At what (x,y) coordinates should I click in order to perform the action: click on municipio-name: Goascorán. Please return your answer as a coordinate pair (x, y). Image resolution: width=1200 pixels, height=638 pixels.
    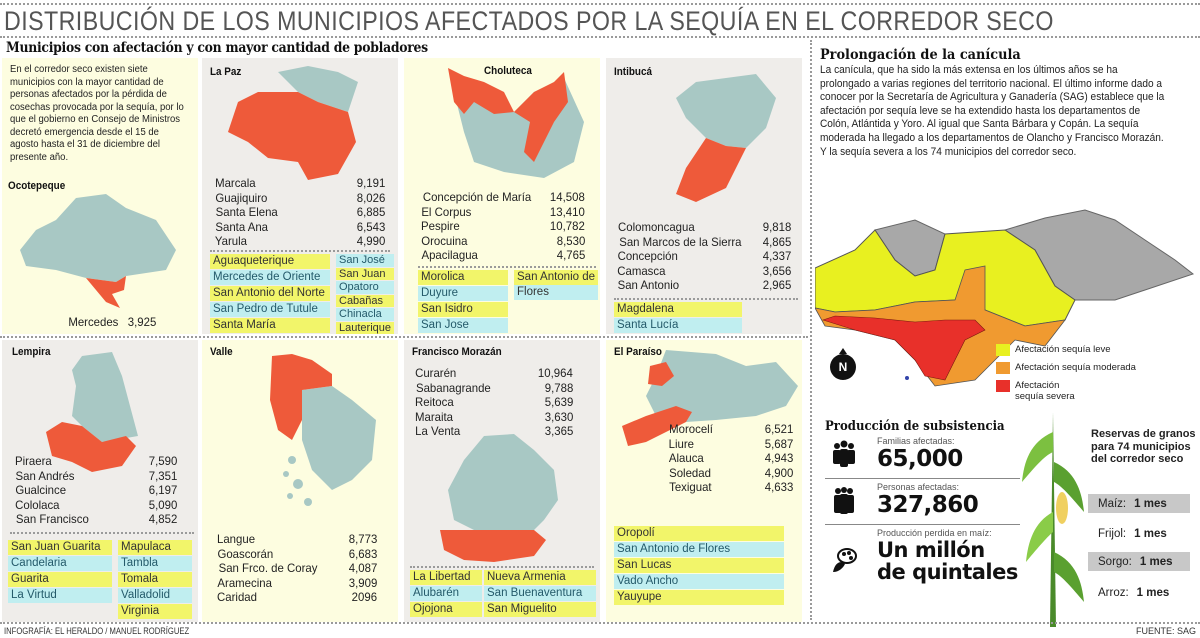
    Looking at the image, I should click on (245, 553).